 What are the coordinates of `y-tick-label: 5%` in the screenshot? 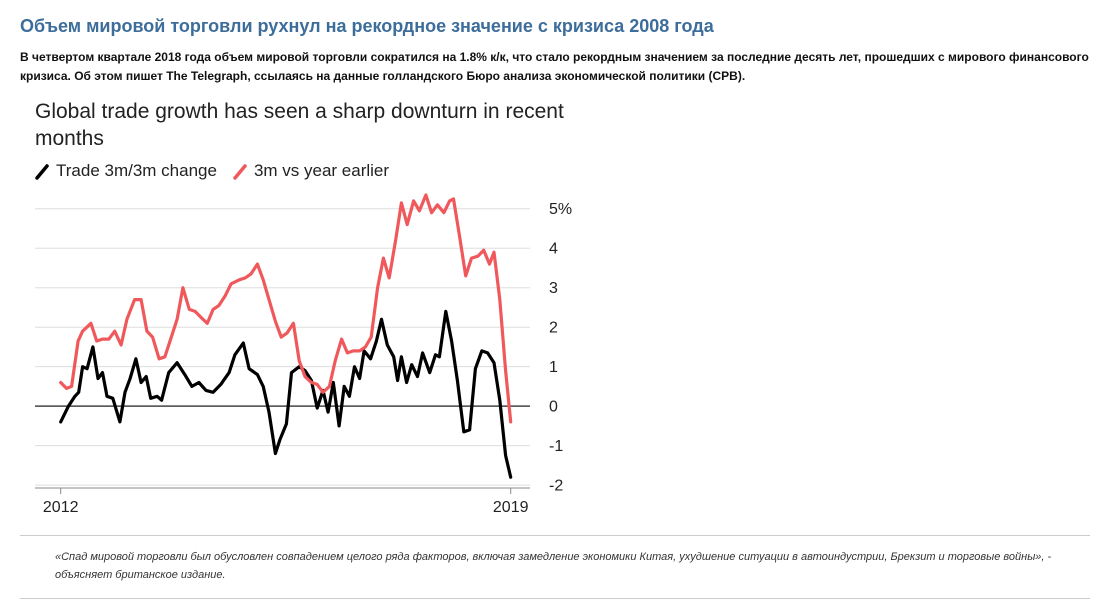 It's located at (560, 209).